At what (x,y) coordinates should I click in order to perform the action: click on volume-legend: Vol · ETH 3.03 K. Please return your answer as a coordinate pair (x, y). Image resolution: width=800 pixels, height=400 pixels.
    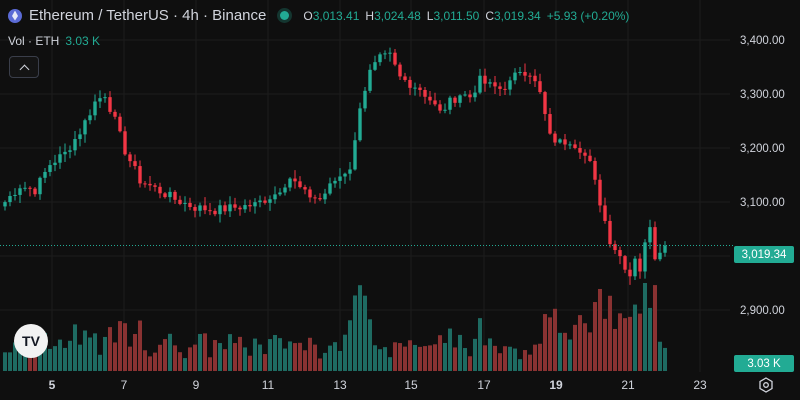
    Looking at the image, I should click on (54, 41).